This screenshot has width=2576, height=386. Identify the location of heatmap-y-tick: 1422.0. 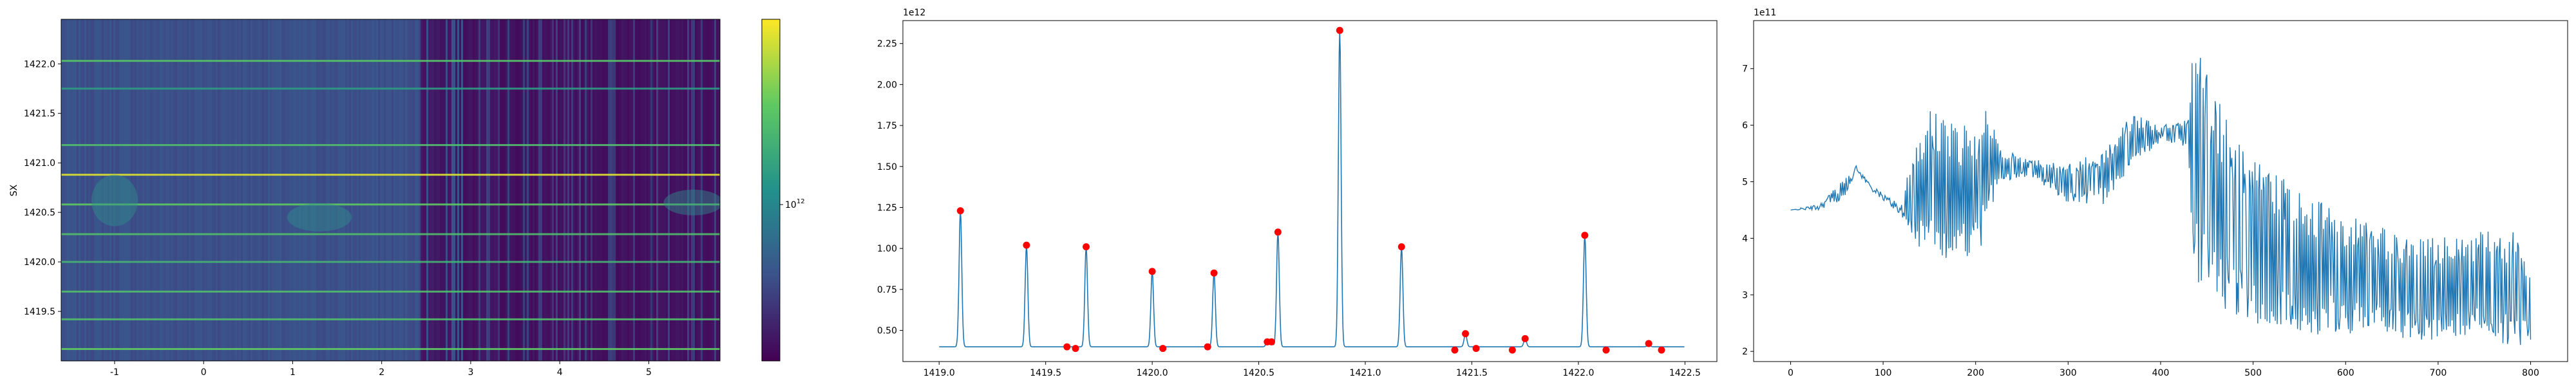
(42, 64).